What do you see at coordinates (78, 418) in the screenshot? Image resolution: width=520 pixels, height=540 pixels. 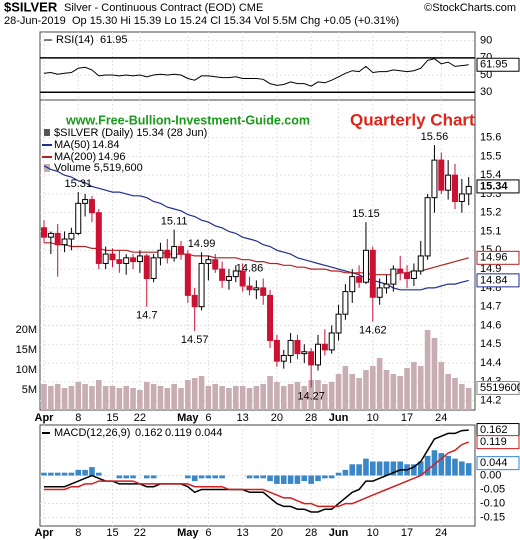 I see `x-tick-label: 8` at bounding box center [78, 418].